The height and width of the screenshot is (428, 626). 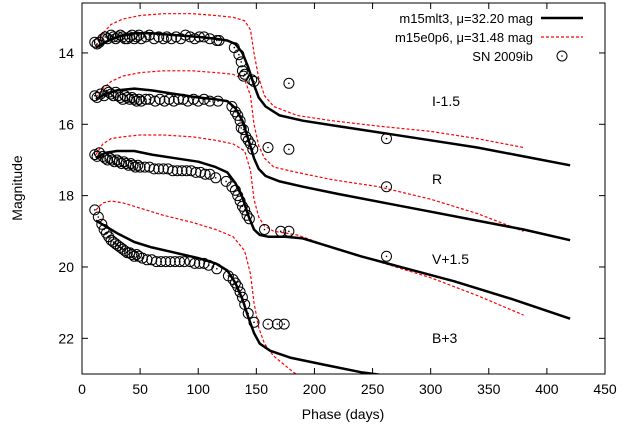 What do you see at coordinates (66, 196) in the screenshot?
I see `y-tick-label-2: 18` at bounding box center [66, 196].